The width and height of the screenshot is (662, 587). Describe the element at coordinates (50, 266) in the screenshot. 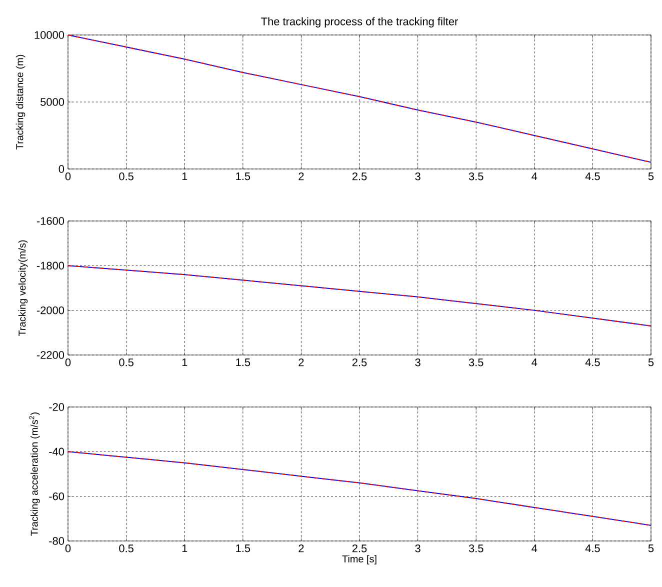

I see `y-tick-label: -1800` at that location.